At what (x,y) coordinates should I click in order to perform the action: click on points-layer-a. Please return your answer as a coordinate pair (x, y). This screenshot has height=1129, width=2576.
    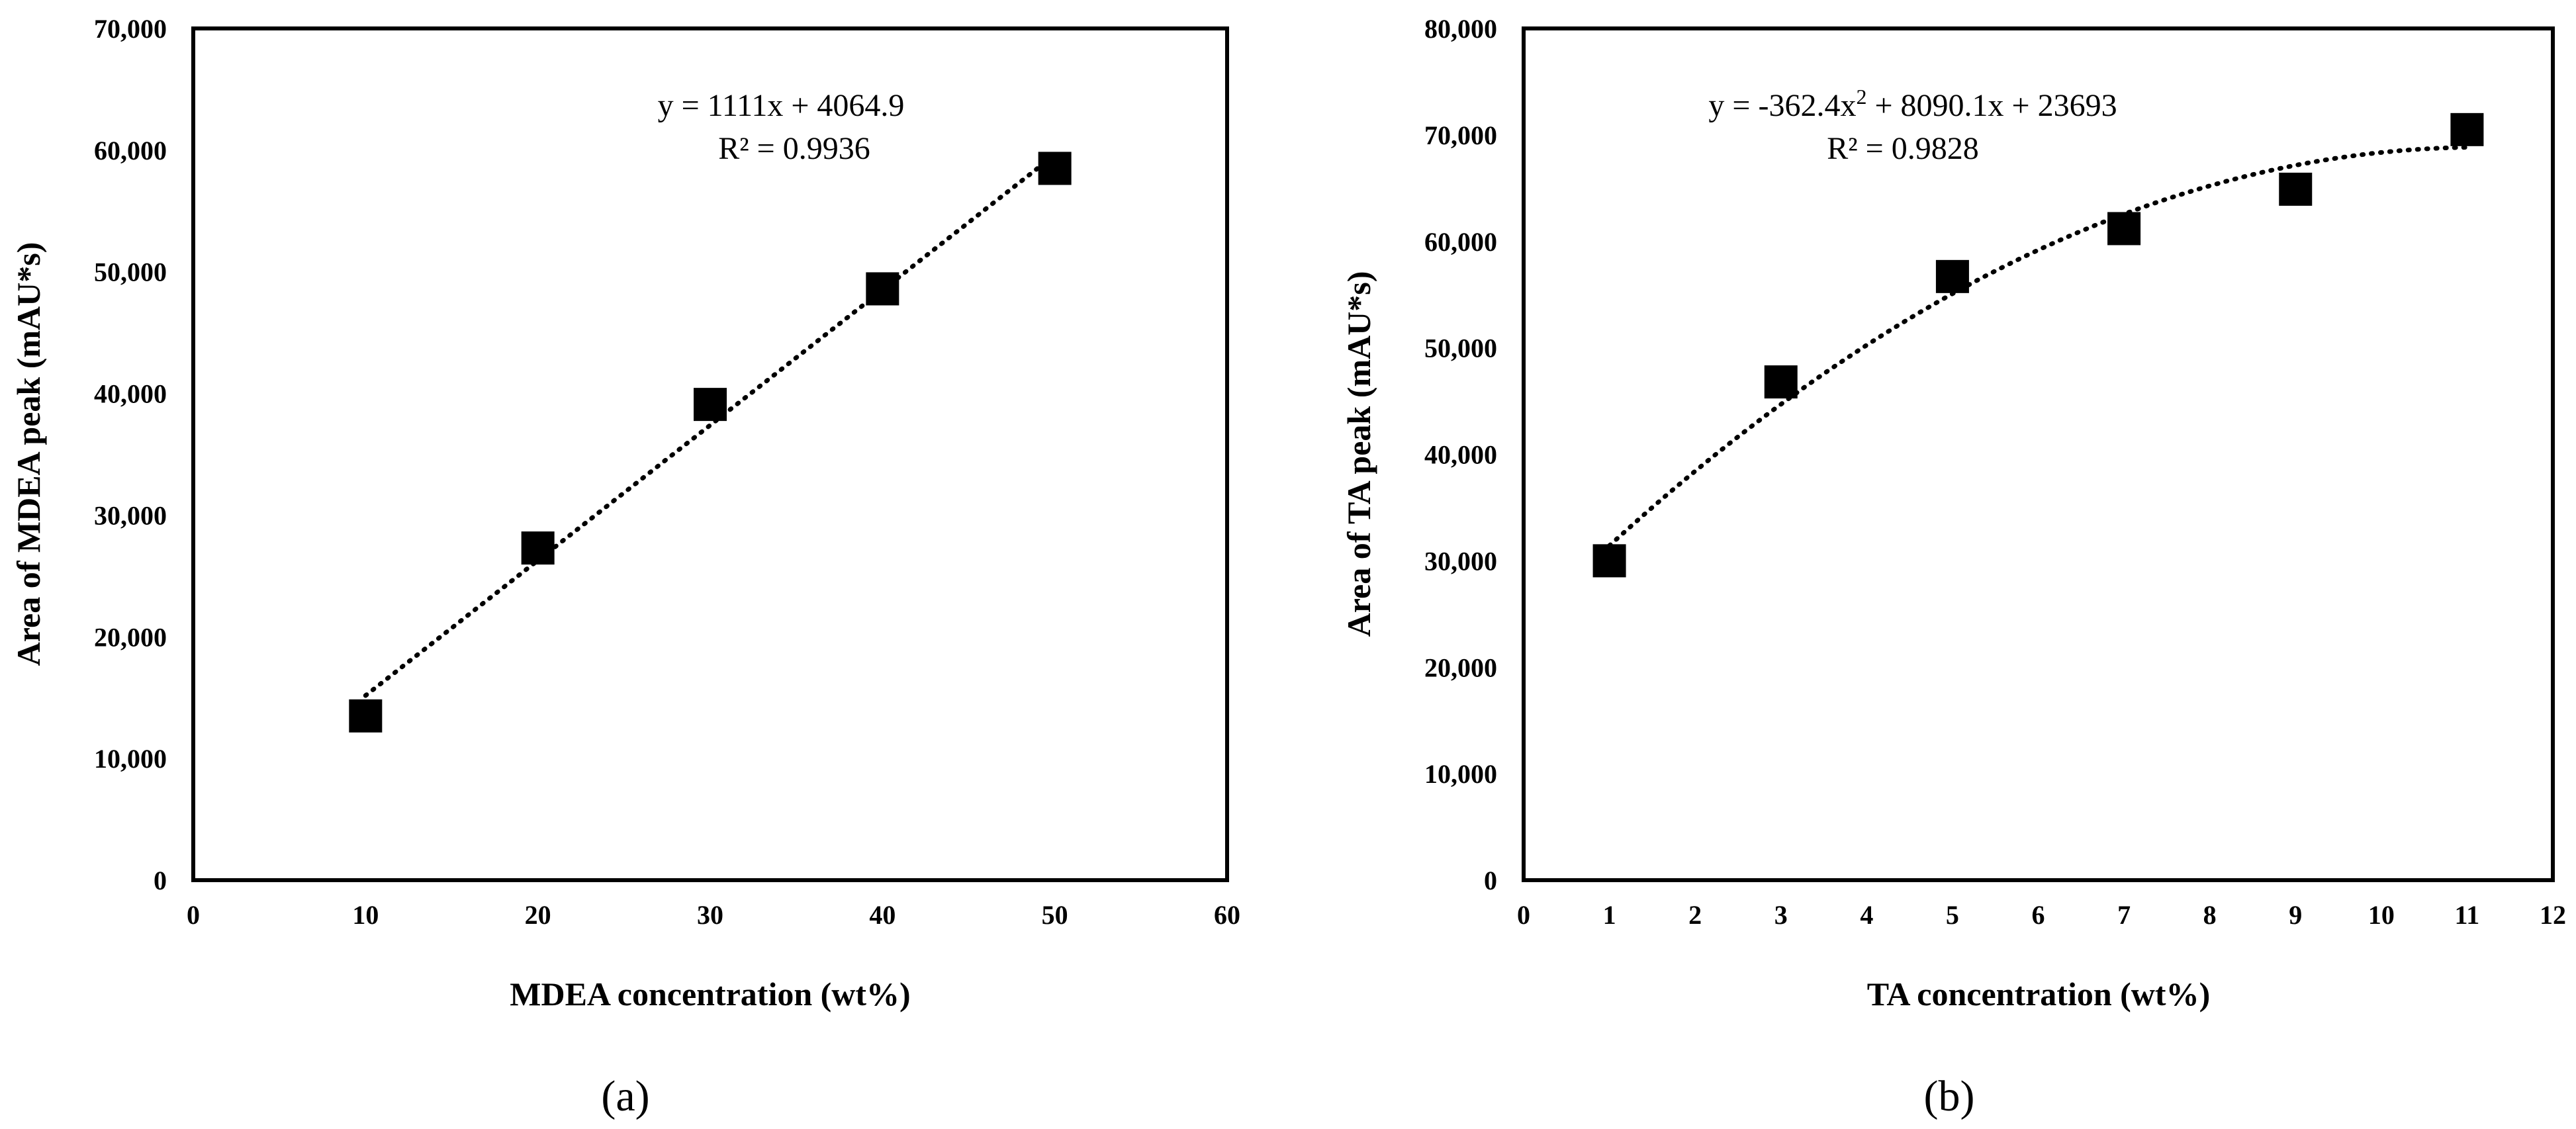
    Looking at the image, I should click on (710, 442).